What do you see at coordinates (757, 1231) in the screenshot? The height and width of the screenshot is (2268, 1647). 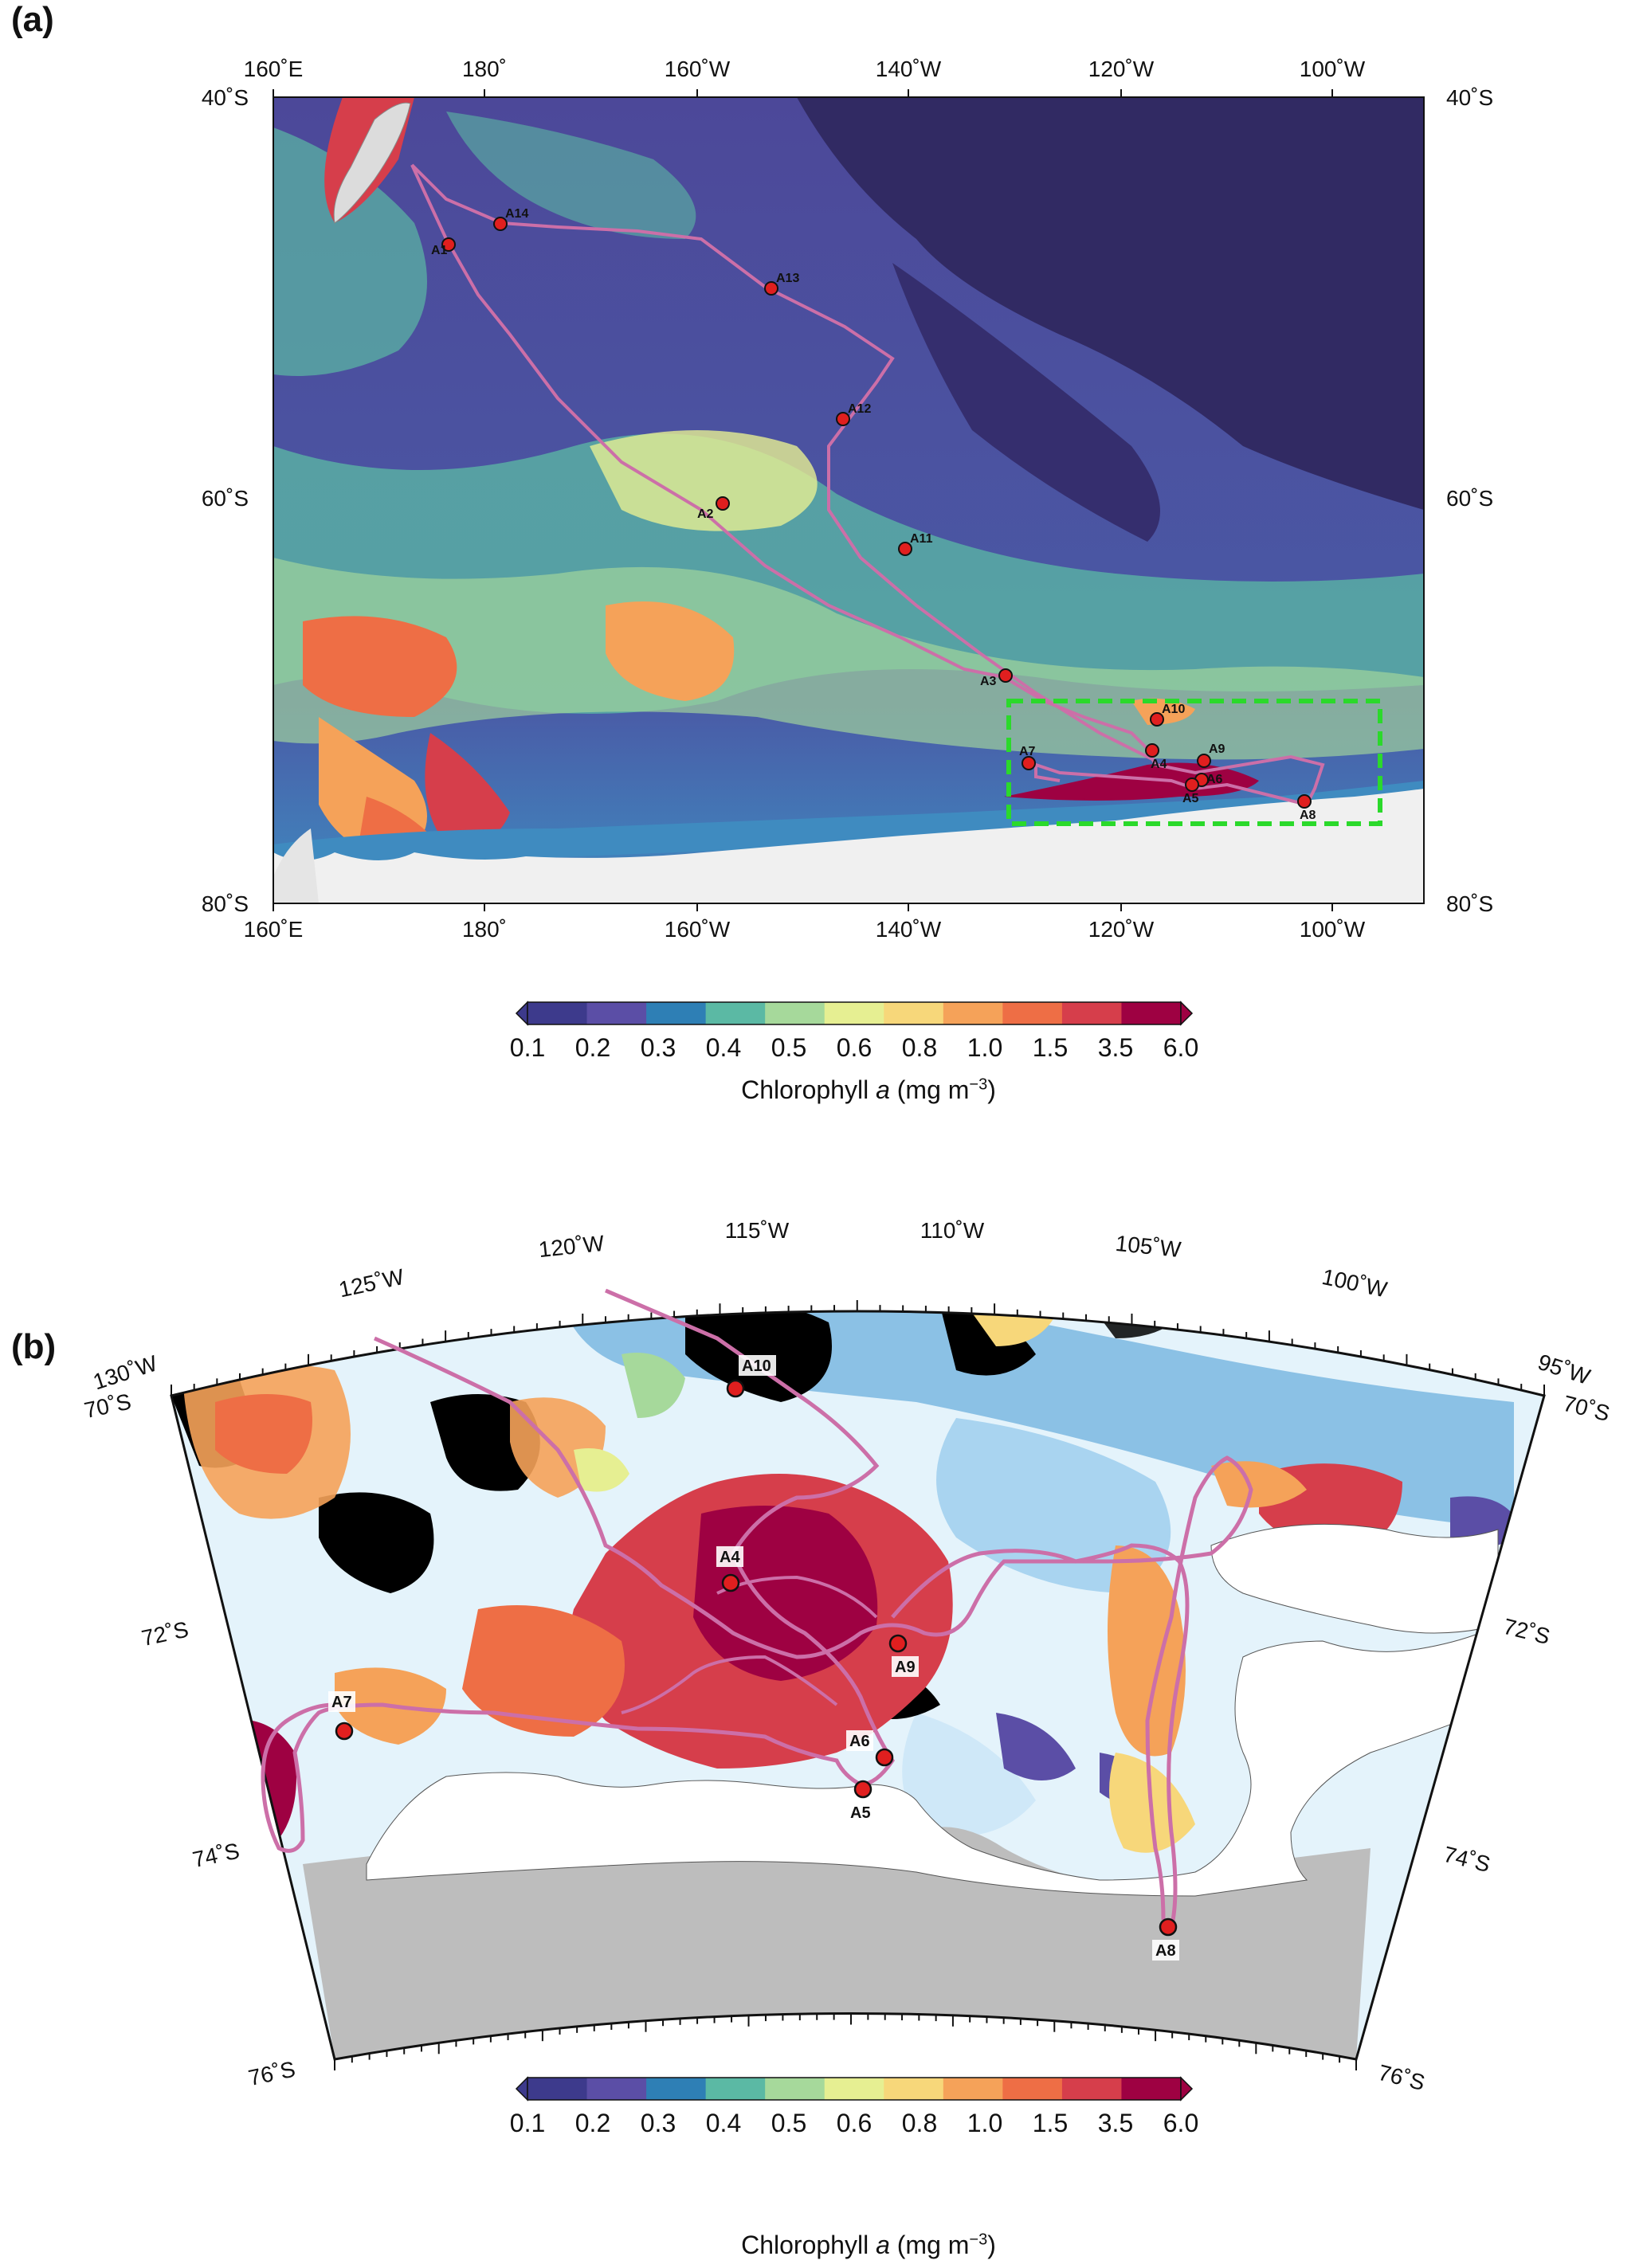 I see `panel-b-lon-tick: 115˚W` at bounding box center [757, 1231].